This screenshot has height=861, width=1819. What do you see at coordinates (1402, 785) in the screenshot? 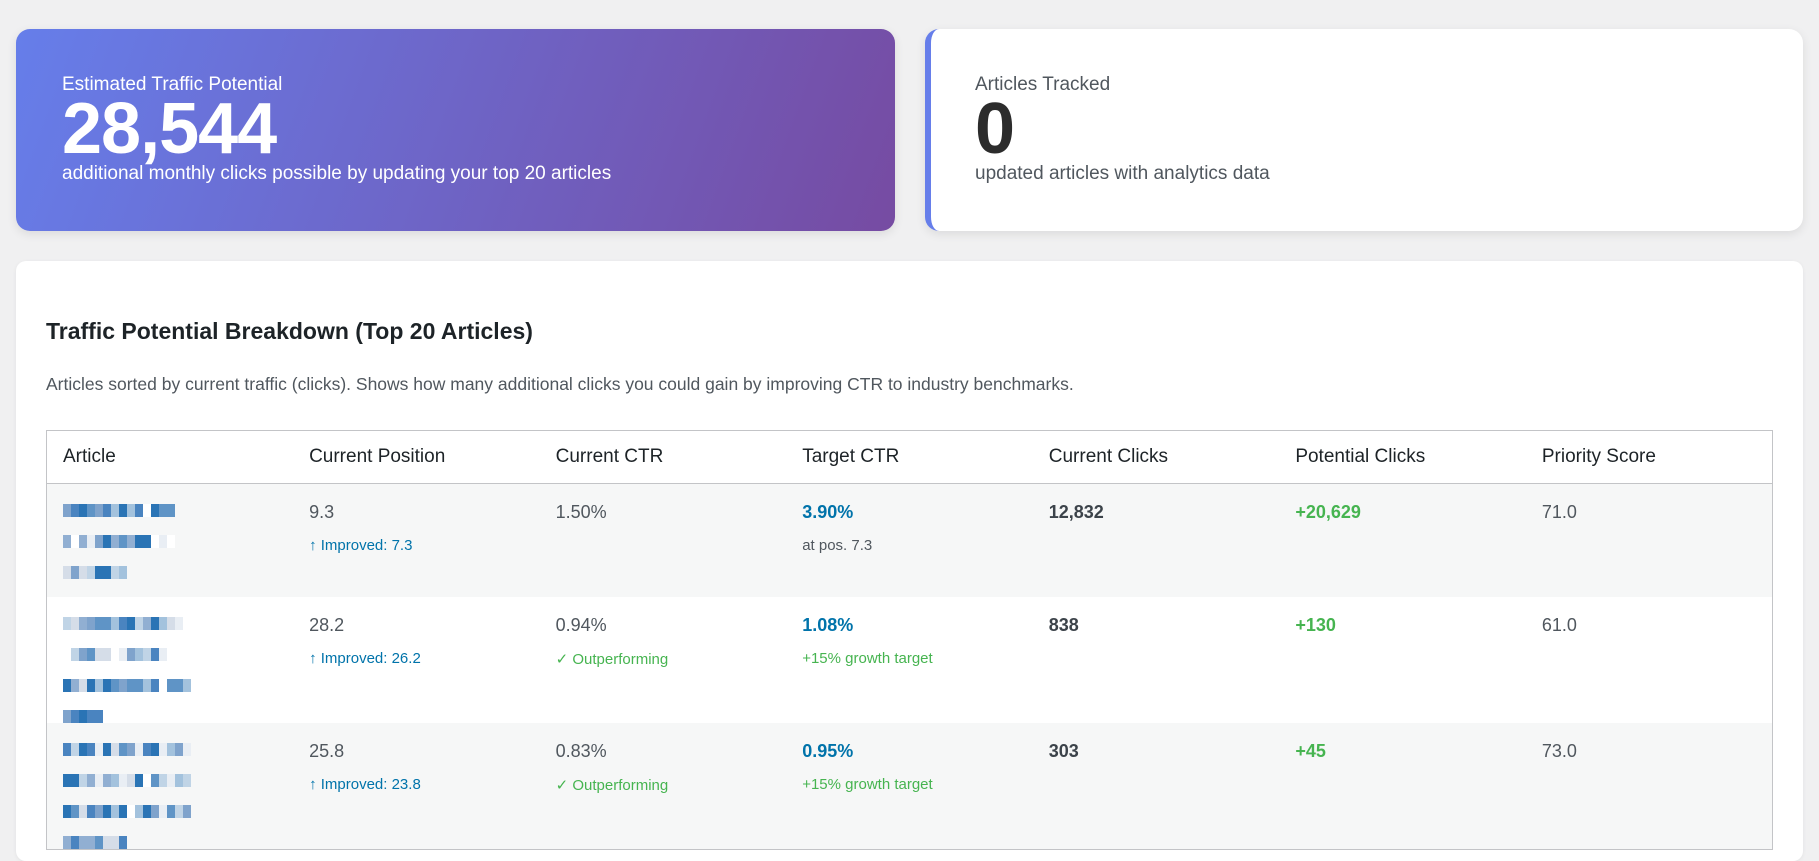
I see `potential-clicks-cell: +45` at bounding box center [1402, 785].